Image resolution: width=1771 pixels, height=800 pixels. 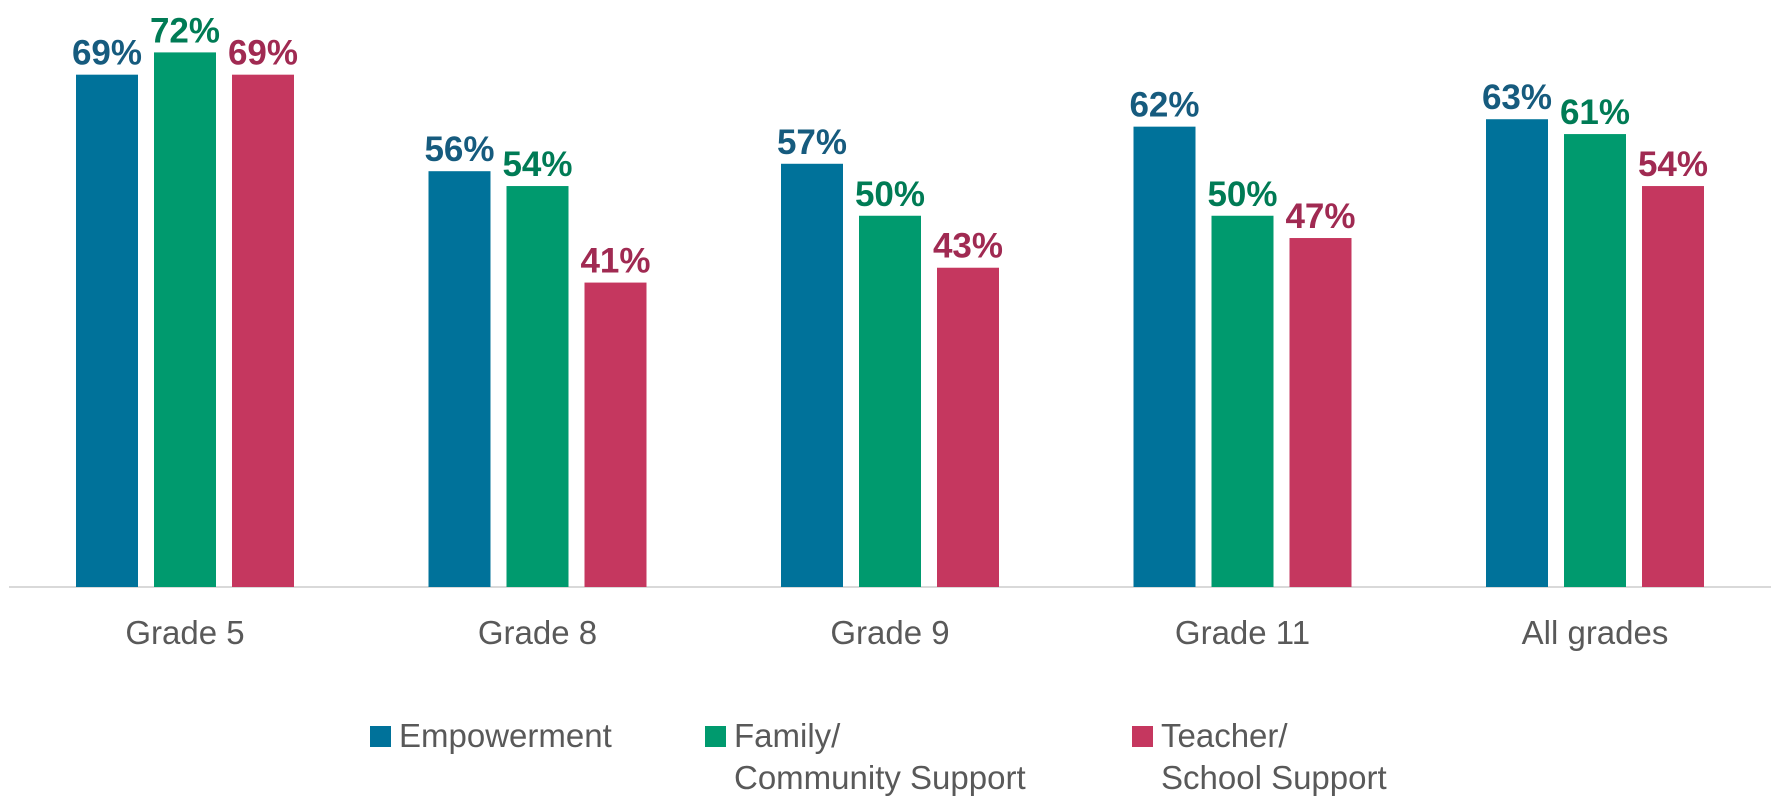 I want to click on data-label: 62%, so click(x=1164, y=105).